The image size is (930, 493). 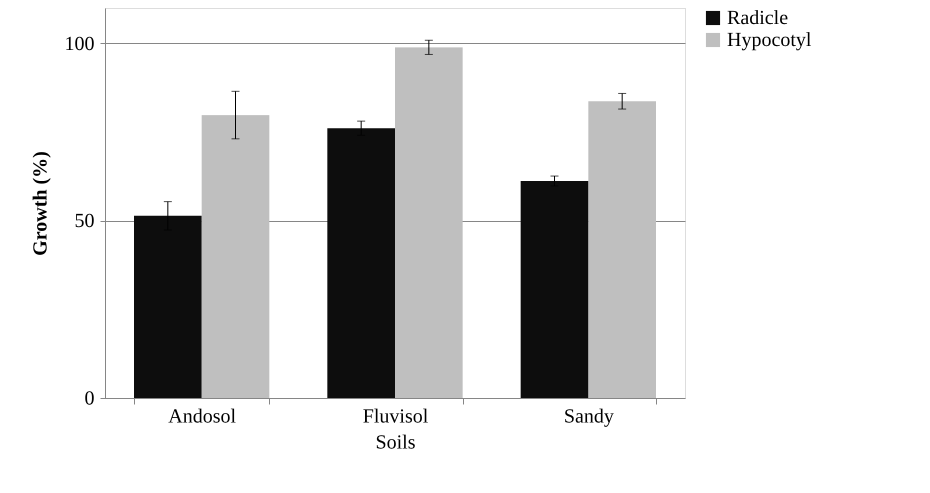 What do you see at coordinates (89, 399) in the screenshot?
I see `y-tick-label: 0` at bounding box center [89, 399].